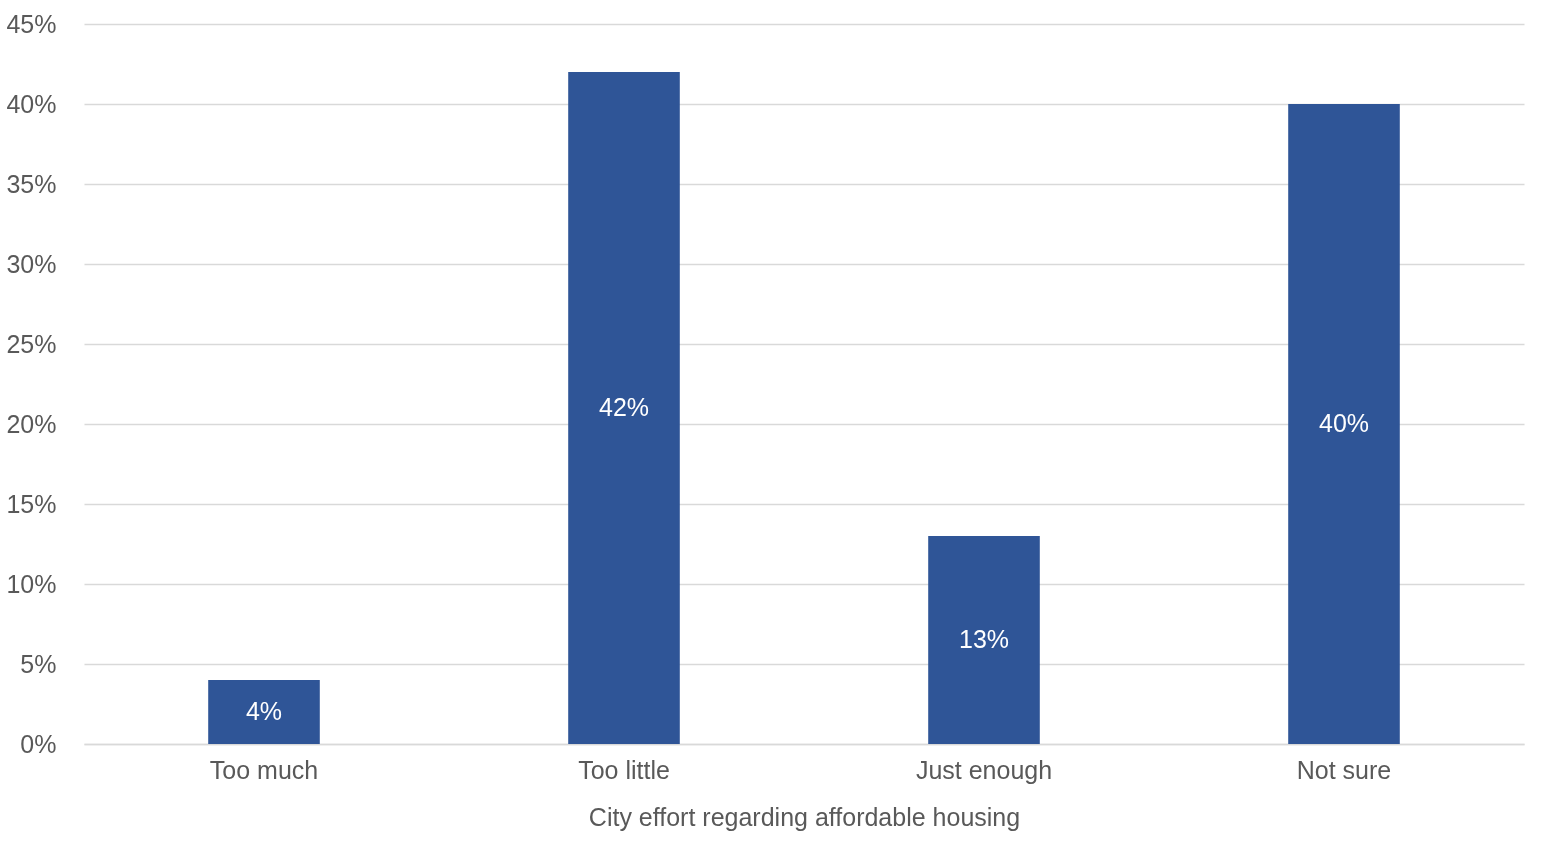 Image resolution: width=1544 pixels, height=859 pixels. I want to click on y-tick-label: 5%, so click(38, 663).